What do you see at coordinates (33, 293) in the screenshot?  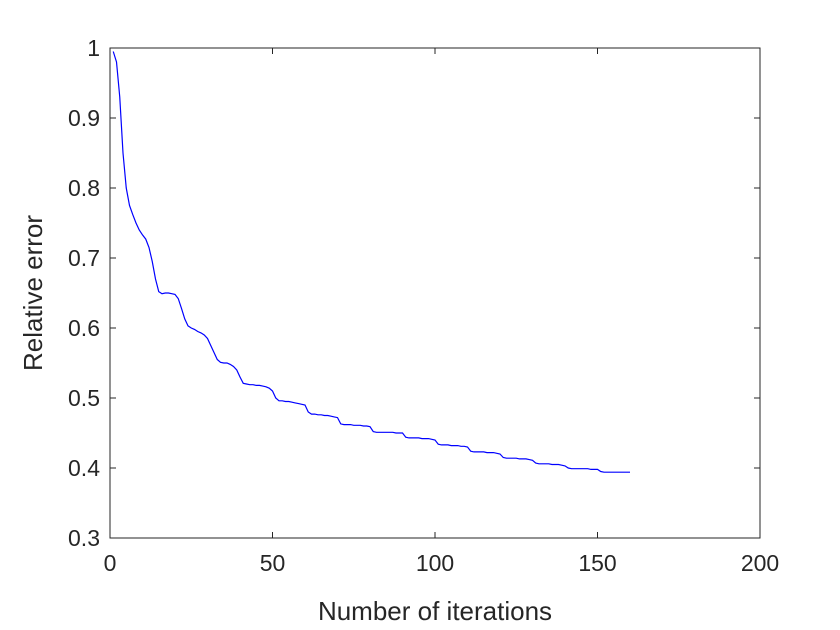 I see `y-axis-label: Relative error` at bounding box center [33, 293].